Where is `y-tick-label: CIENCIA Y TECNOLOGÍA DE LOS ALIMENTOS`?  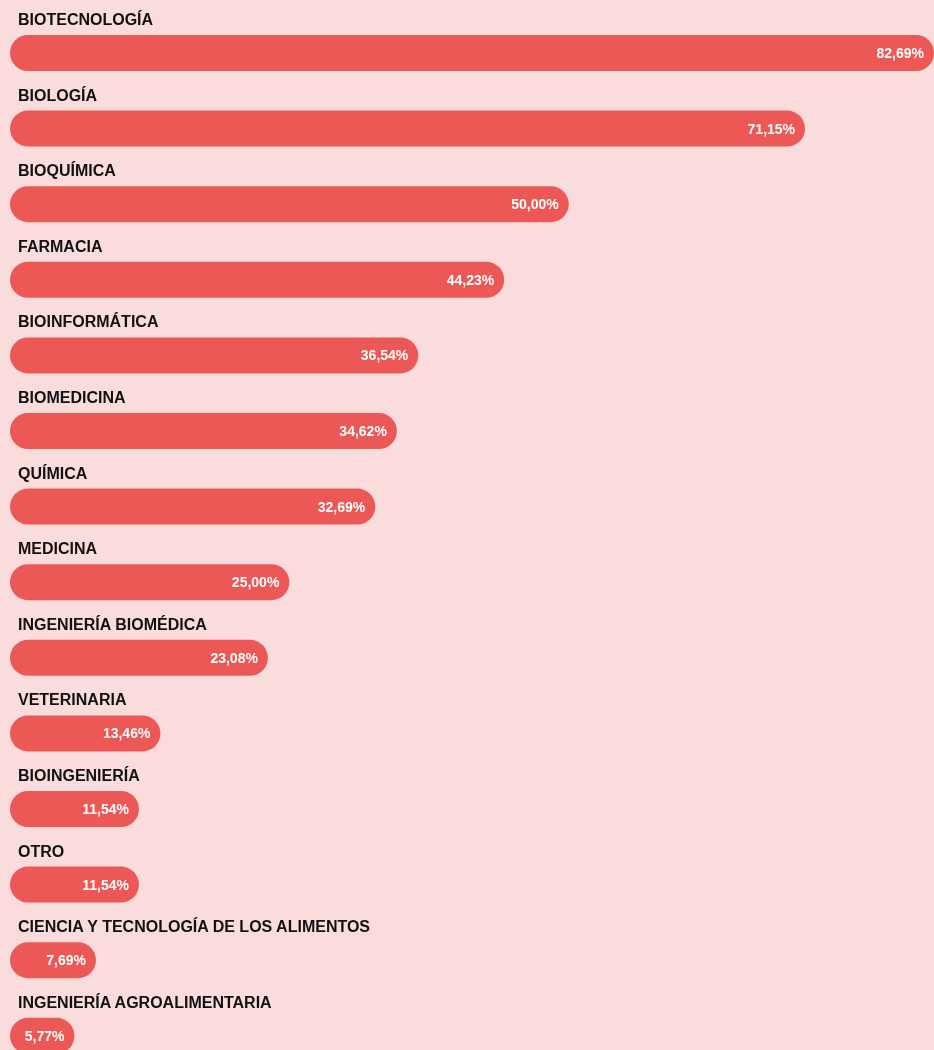
y-tick-label: CIENCIA Y TECNOLOGÍA DE LOS ALIMENTOS is located at coordinates (194, 926).